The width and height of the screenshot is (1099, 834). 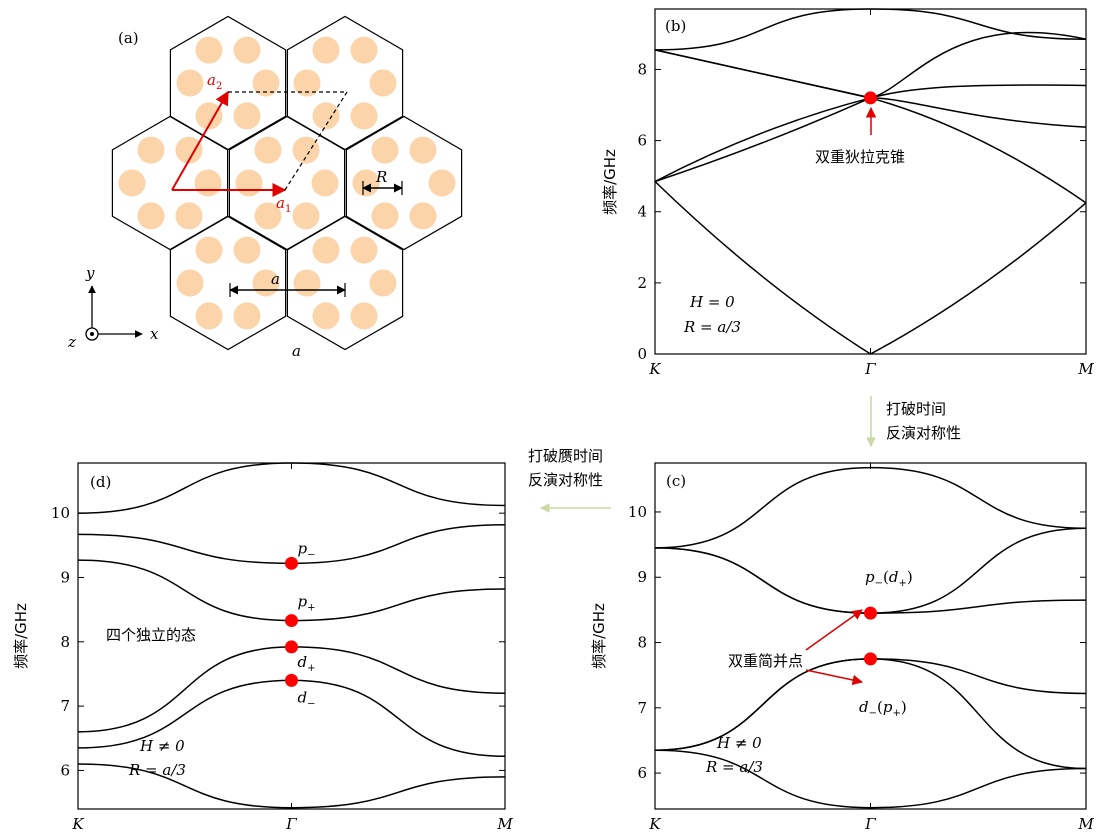 I want to click on y-tick-label: 10, so click(x=637, y=512).